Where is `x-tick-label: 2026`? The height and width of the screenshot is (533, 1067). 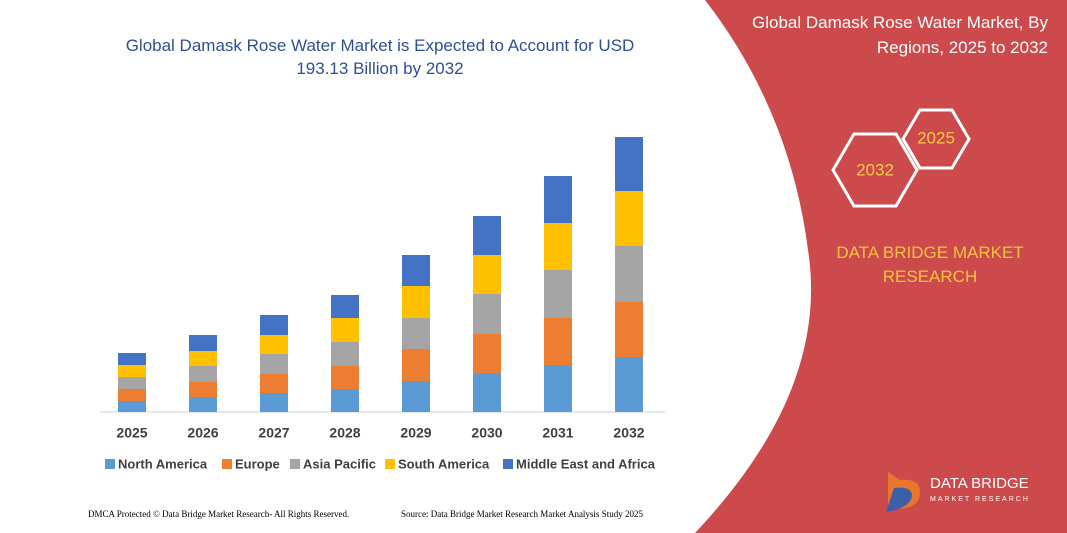
x-tick-label: 2026 is located at coordinates (202, 433).